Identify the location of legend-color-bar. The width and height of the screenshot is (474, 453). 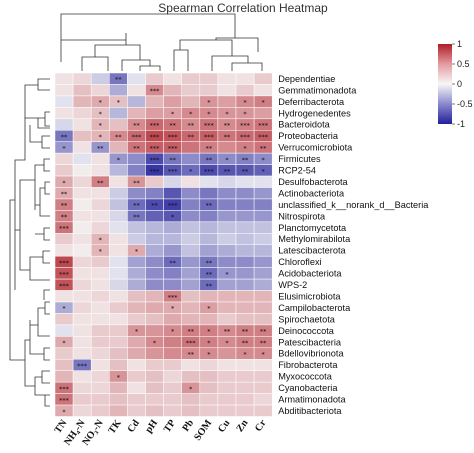
(445, 84).